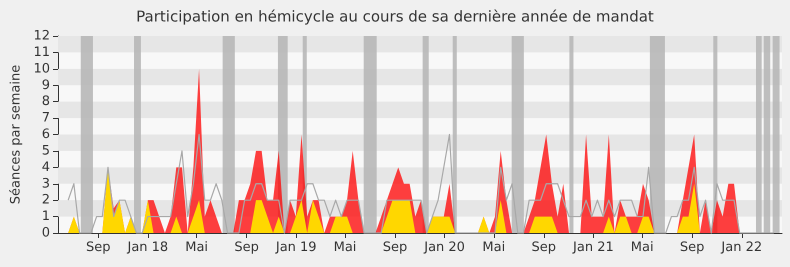  What do you see at coordinates (41, 52) in the screenshot?
I see `y-tick-label: 11` at bounding box center [41, 52].